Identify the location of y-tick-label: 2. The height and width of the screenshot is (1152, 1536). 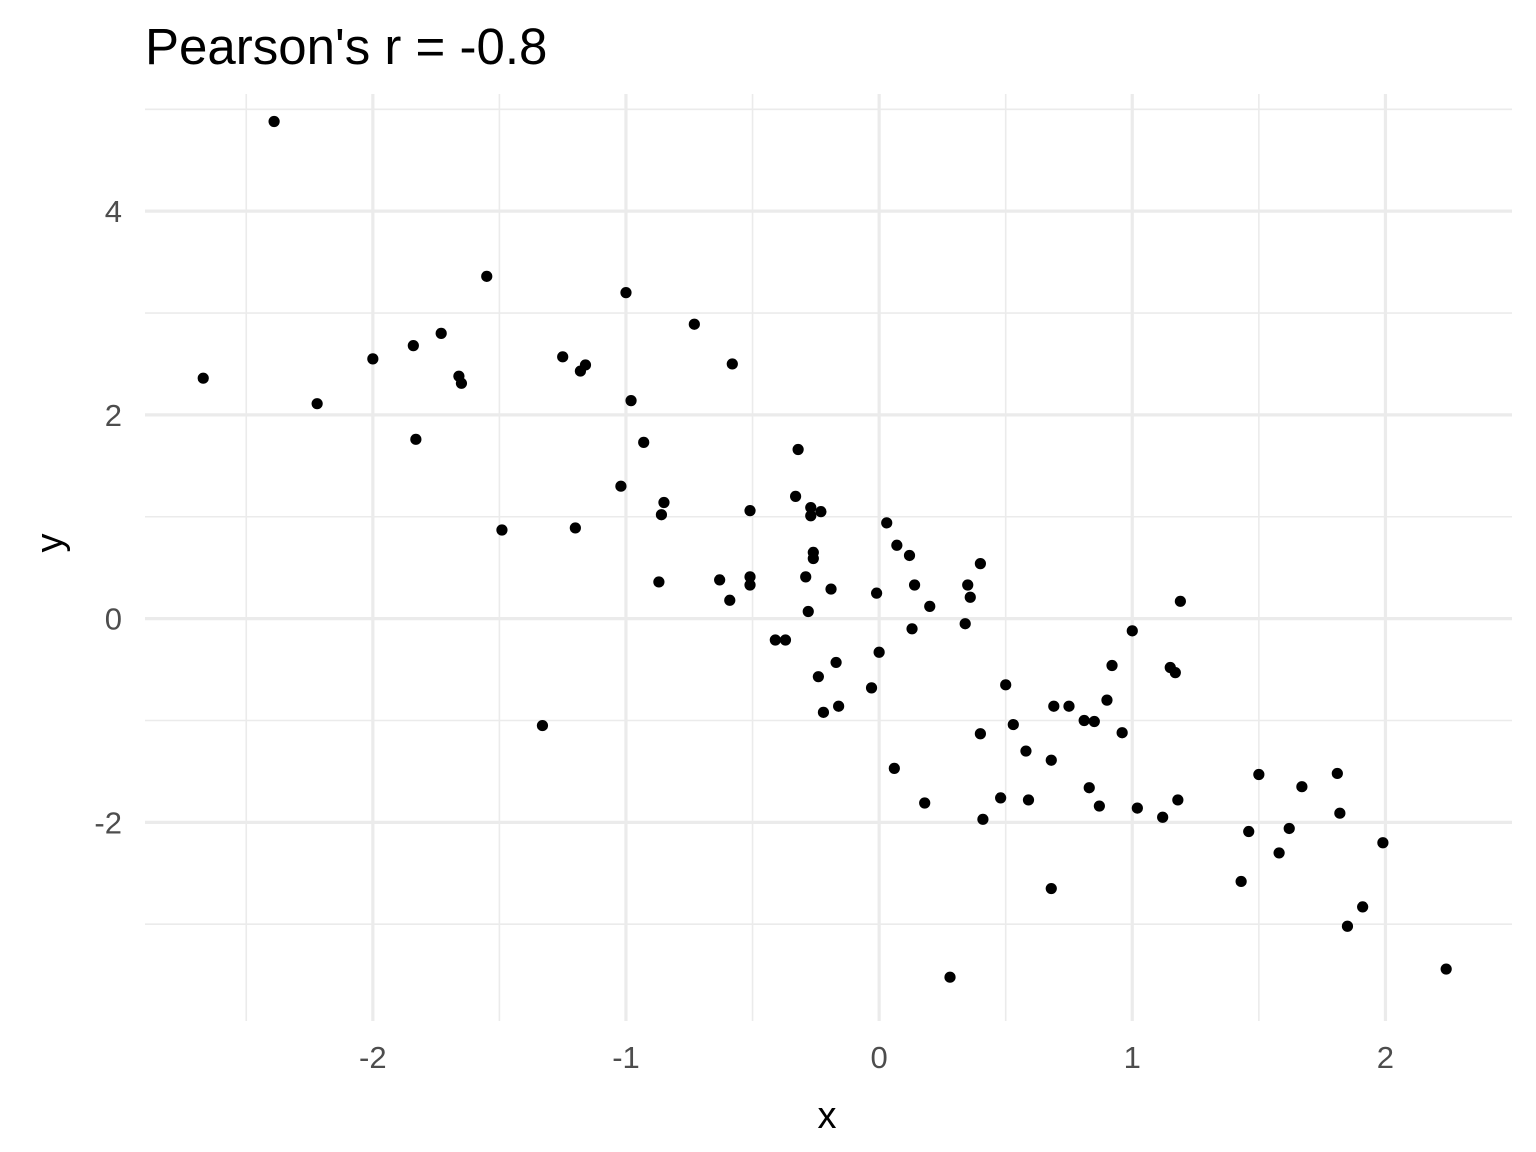
(113, 415).